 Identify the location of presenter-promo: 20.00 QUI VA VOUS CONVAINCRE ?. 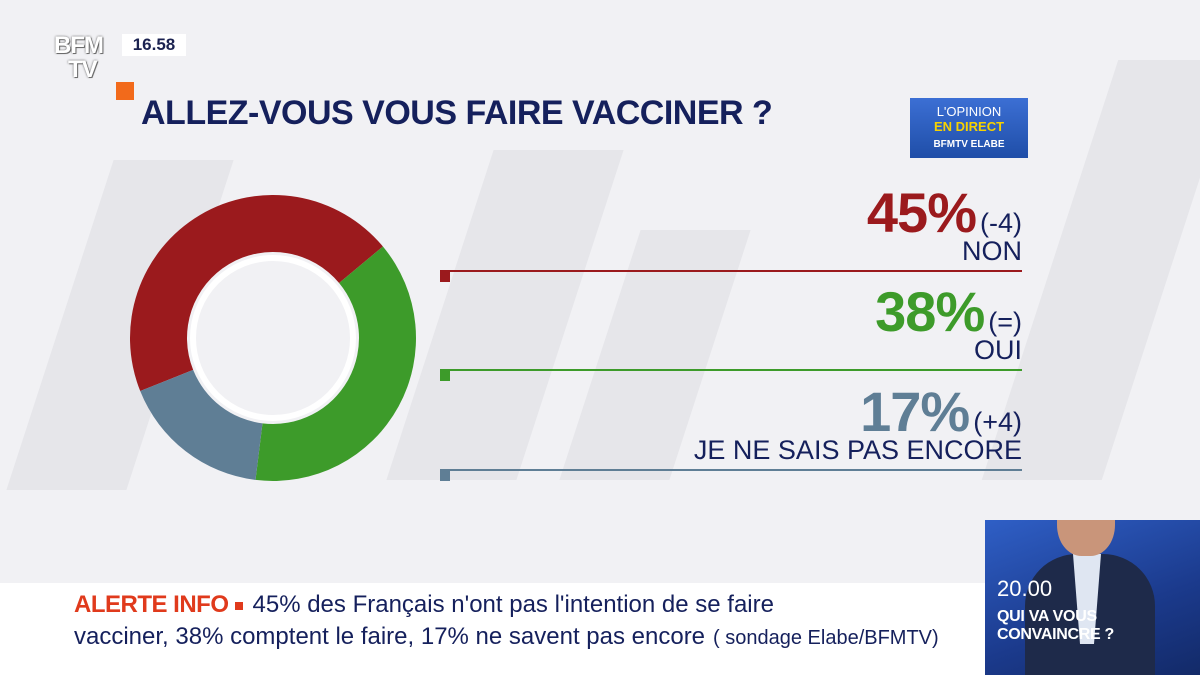
(1092, 597).